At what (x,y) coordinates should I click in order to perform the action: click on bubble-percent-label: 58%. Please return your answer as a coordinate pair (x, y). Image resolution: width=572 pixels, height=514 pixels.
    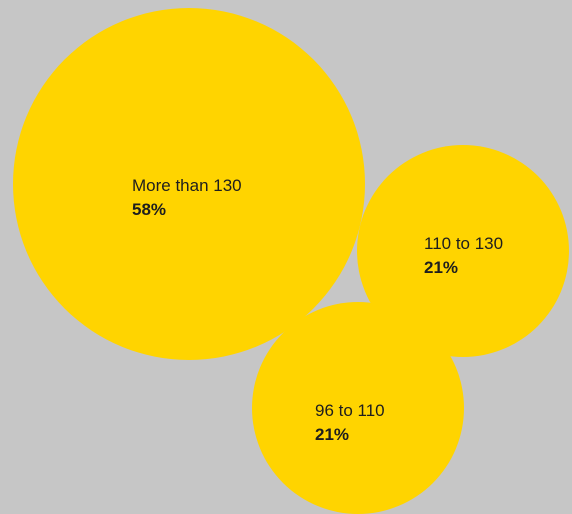
    Looking at the image, I should click on (149, 209).